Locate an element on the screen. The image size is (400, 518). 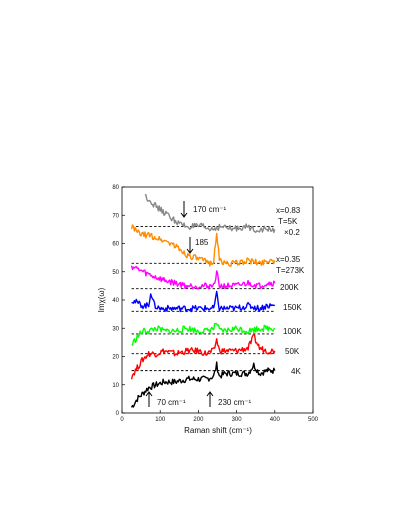
y-tick-label: 70 is located at coordinates (115, 216).